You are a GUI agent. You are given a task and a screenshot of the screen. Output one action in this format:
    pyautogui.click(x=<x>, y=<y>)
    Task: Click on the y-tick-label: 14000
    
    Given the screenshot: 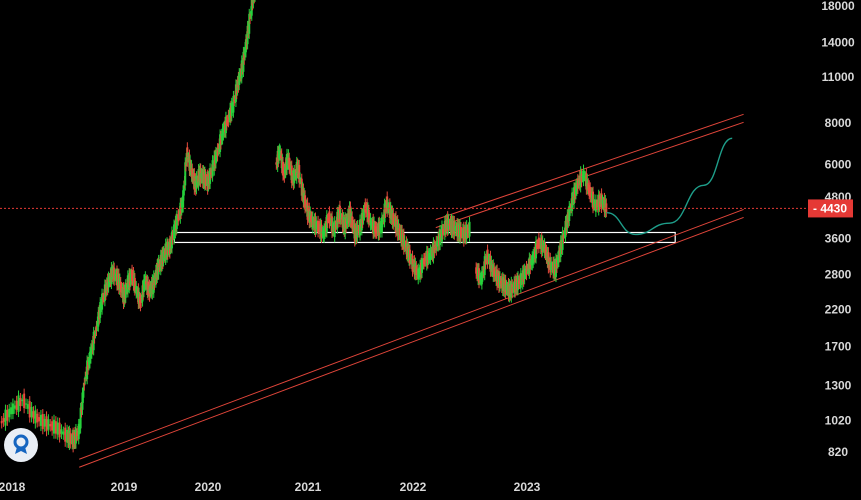 What is the action you would take?
    pyautogui.click(x=838, y=42)
    